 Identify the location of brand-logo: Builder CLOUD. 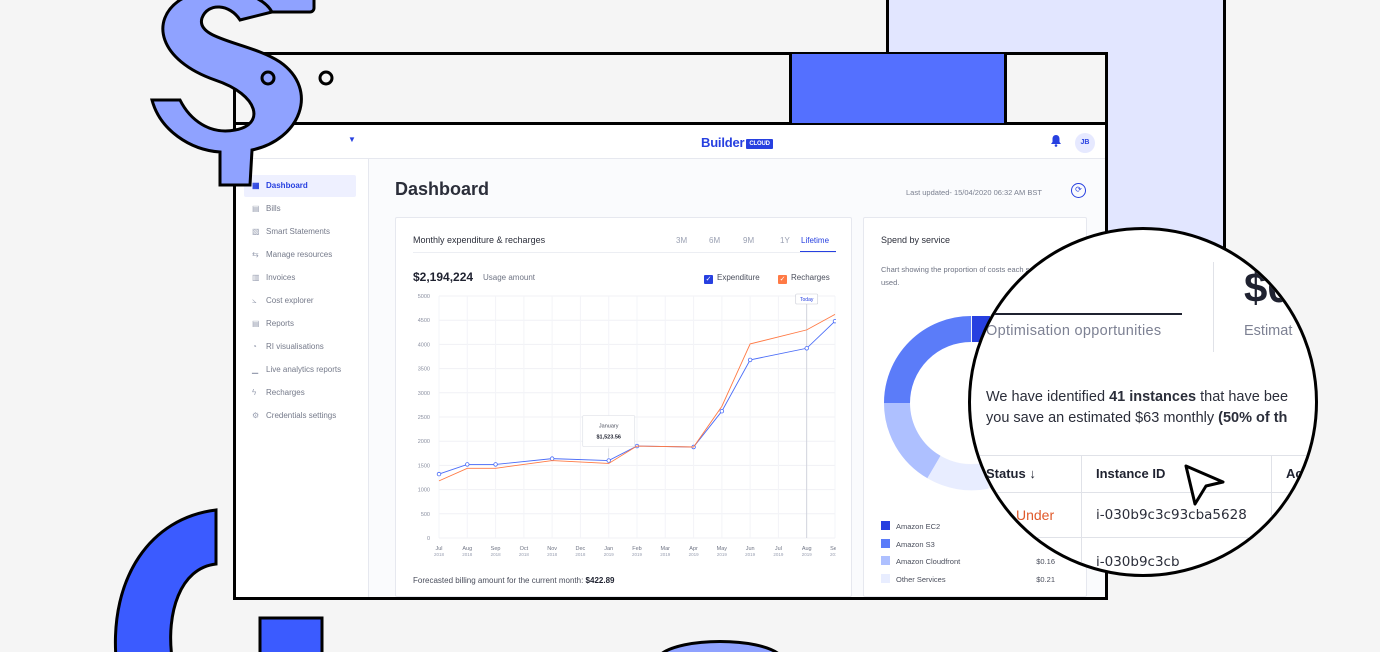
(737, 142).